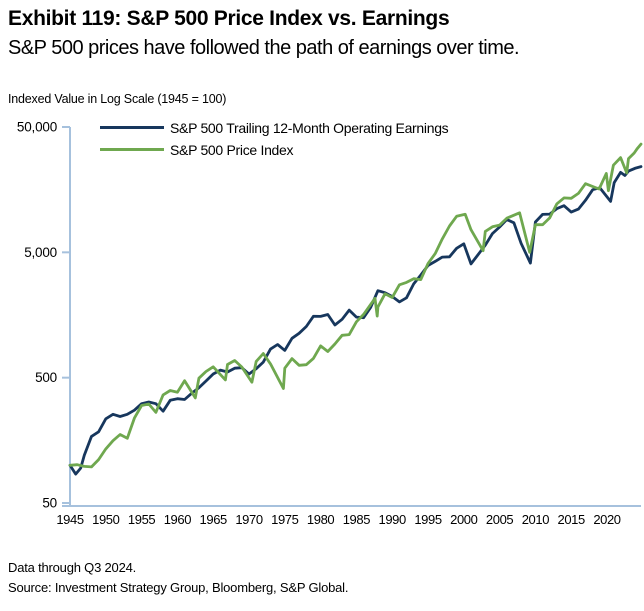 The image size is (644, 611). Describe the element at coordinates (463, 519) in the screenshot. I see `x-tick-label: 2000` at that location.